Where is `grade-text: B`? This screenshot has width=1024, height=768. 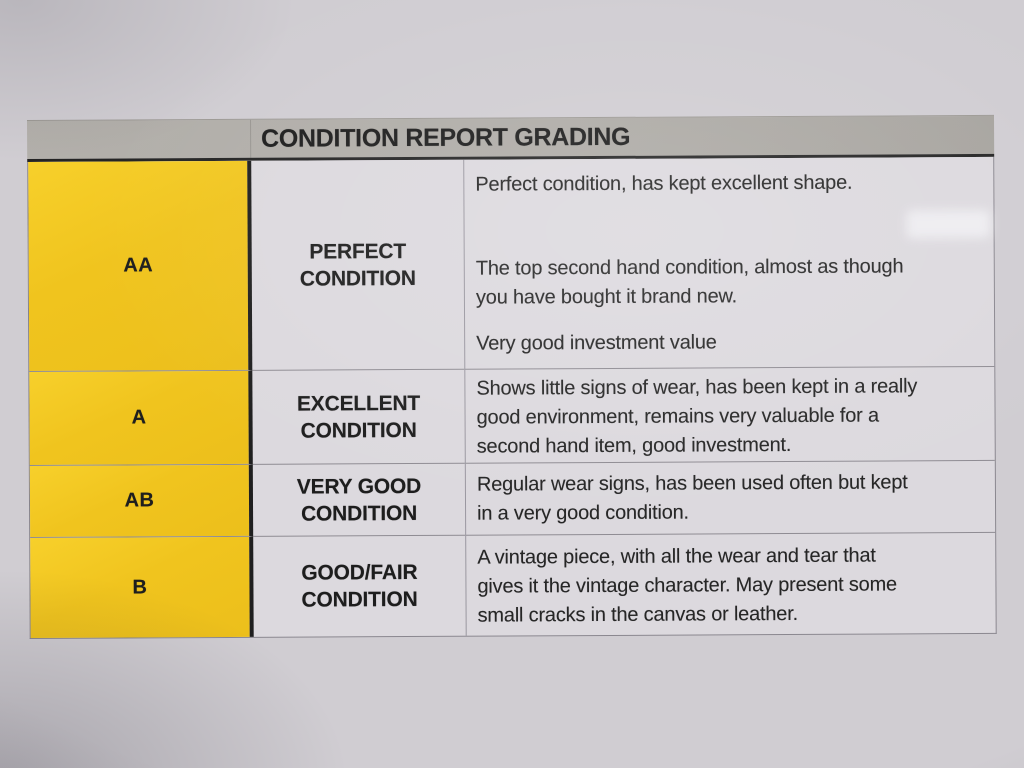 grade-text: B is located at coordinates (140, 586).